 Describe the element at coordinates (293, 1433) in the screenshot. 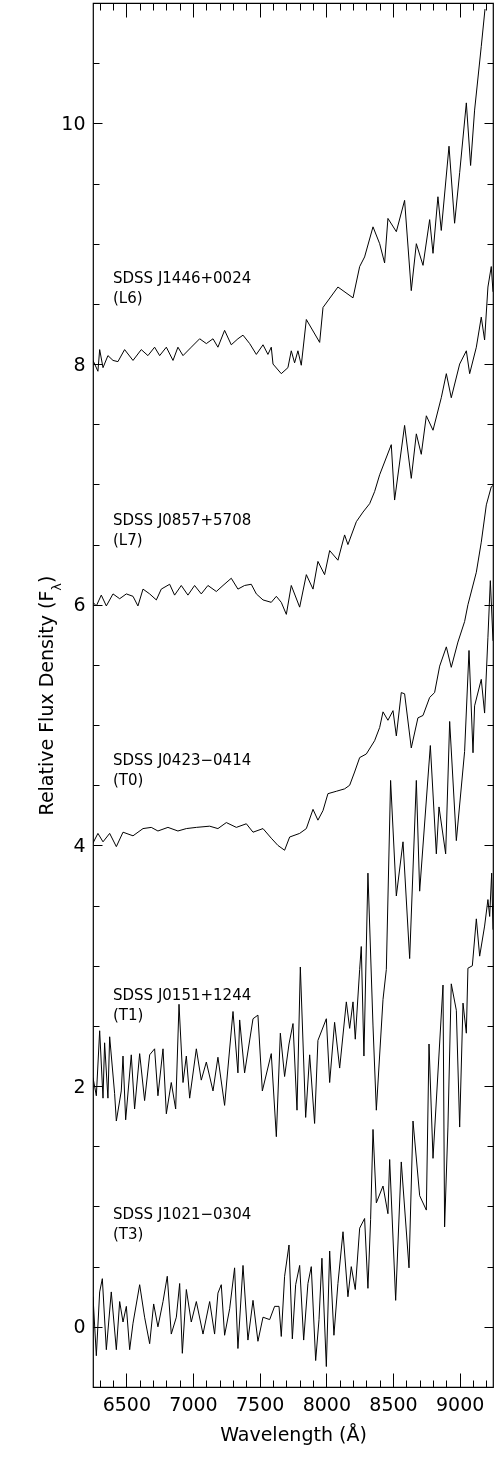

I see `x-axis-title: Wavelength (Å)` at that location.